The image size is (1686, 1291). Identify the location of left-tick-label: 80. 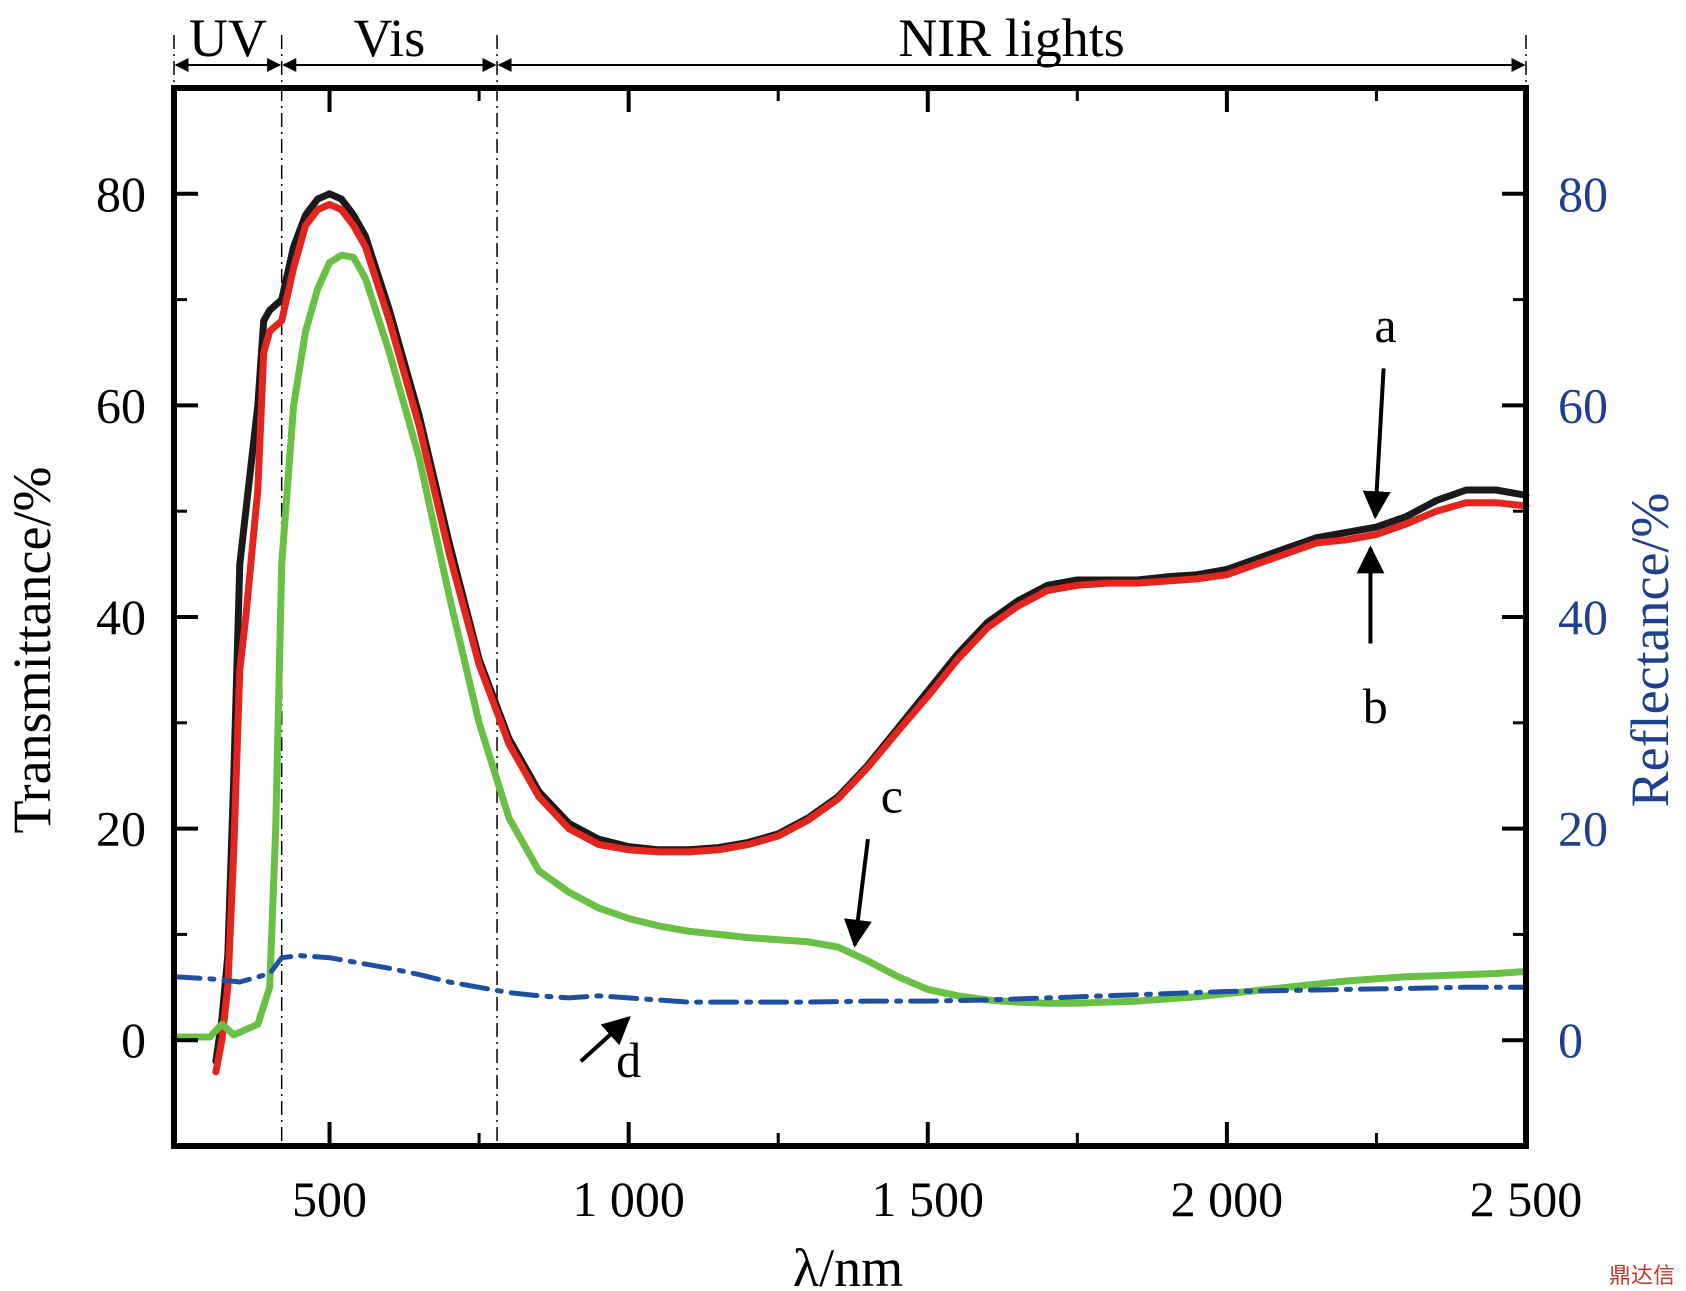
(121, 194).